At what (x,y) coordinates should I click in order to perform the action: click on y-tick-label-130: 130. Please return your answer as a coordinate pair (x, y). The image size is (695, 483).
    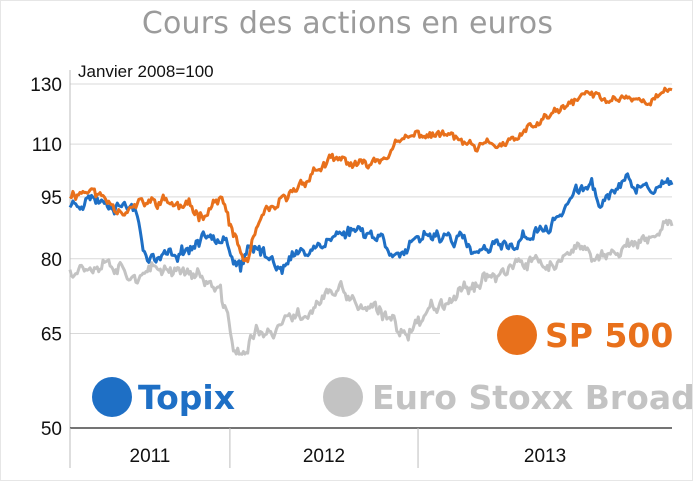
    Looking at the image, I should click on (46, 85).